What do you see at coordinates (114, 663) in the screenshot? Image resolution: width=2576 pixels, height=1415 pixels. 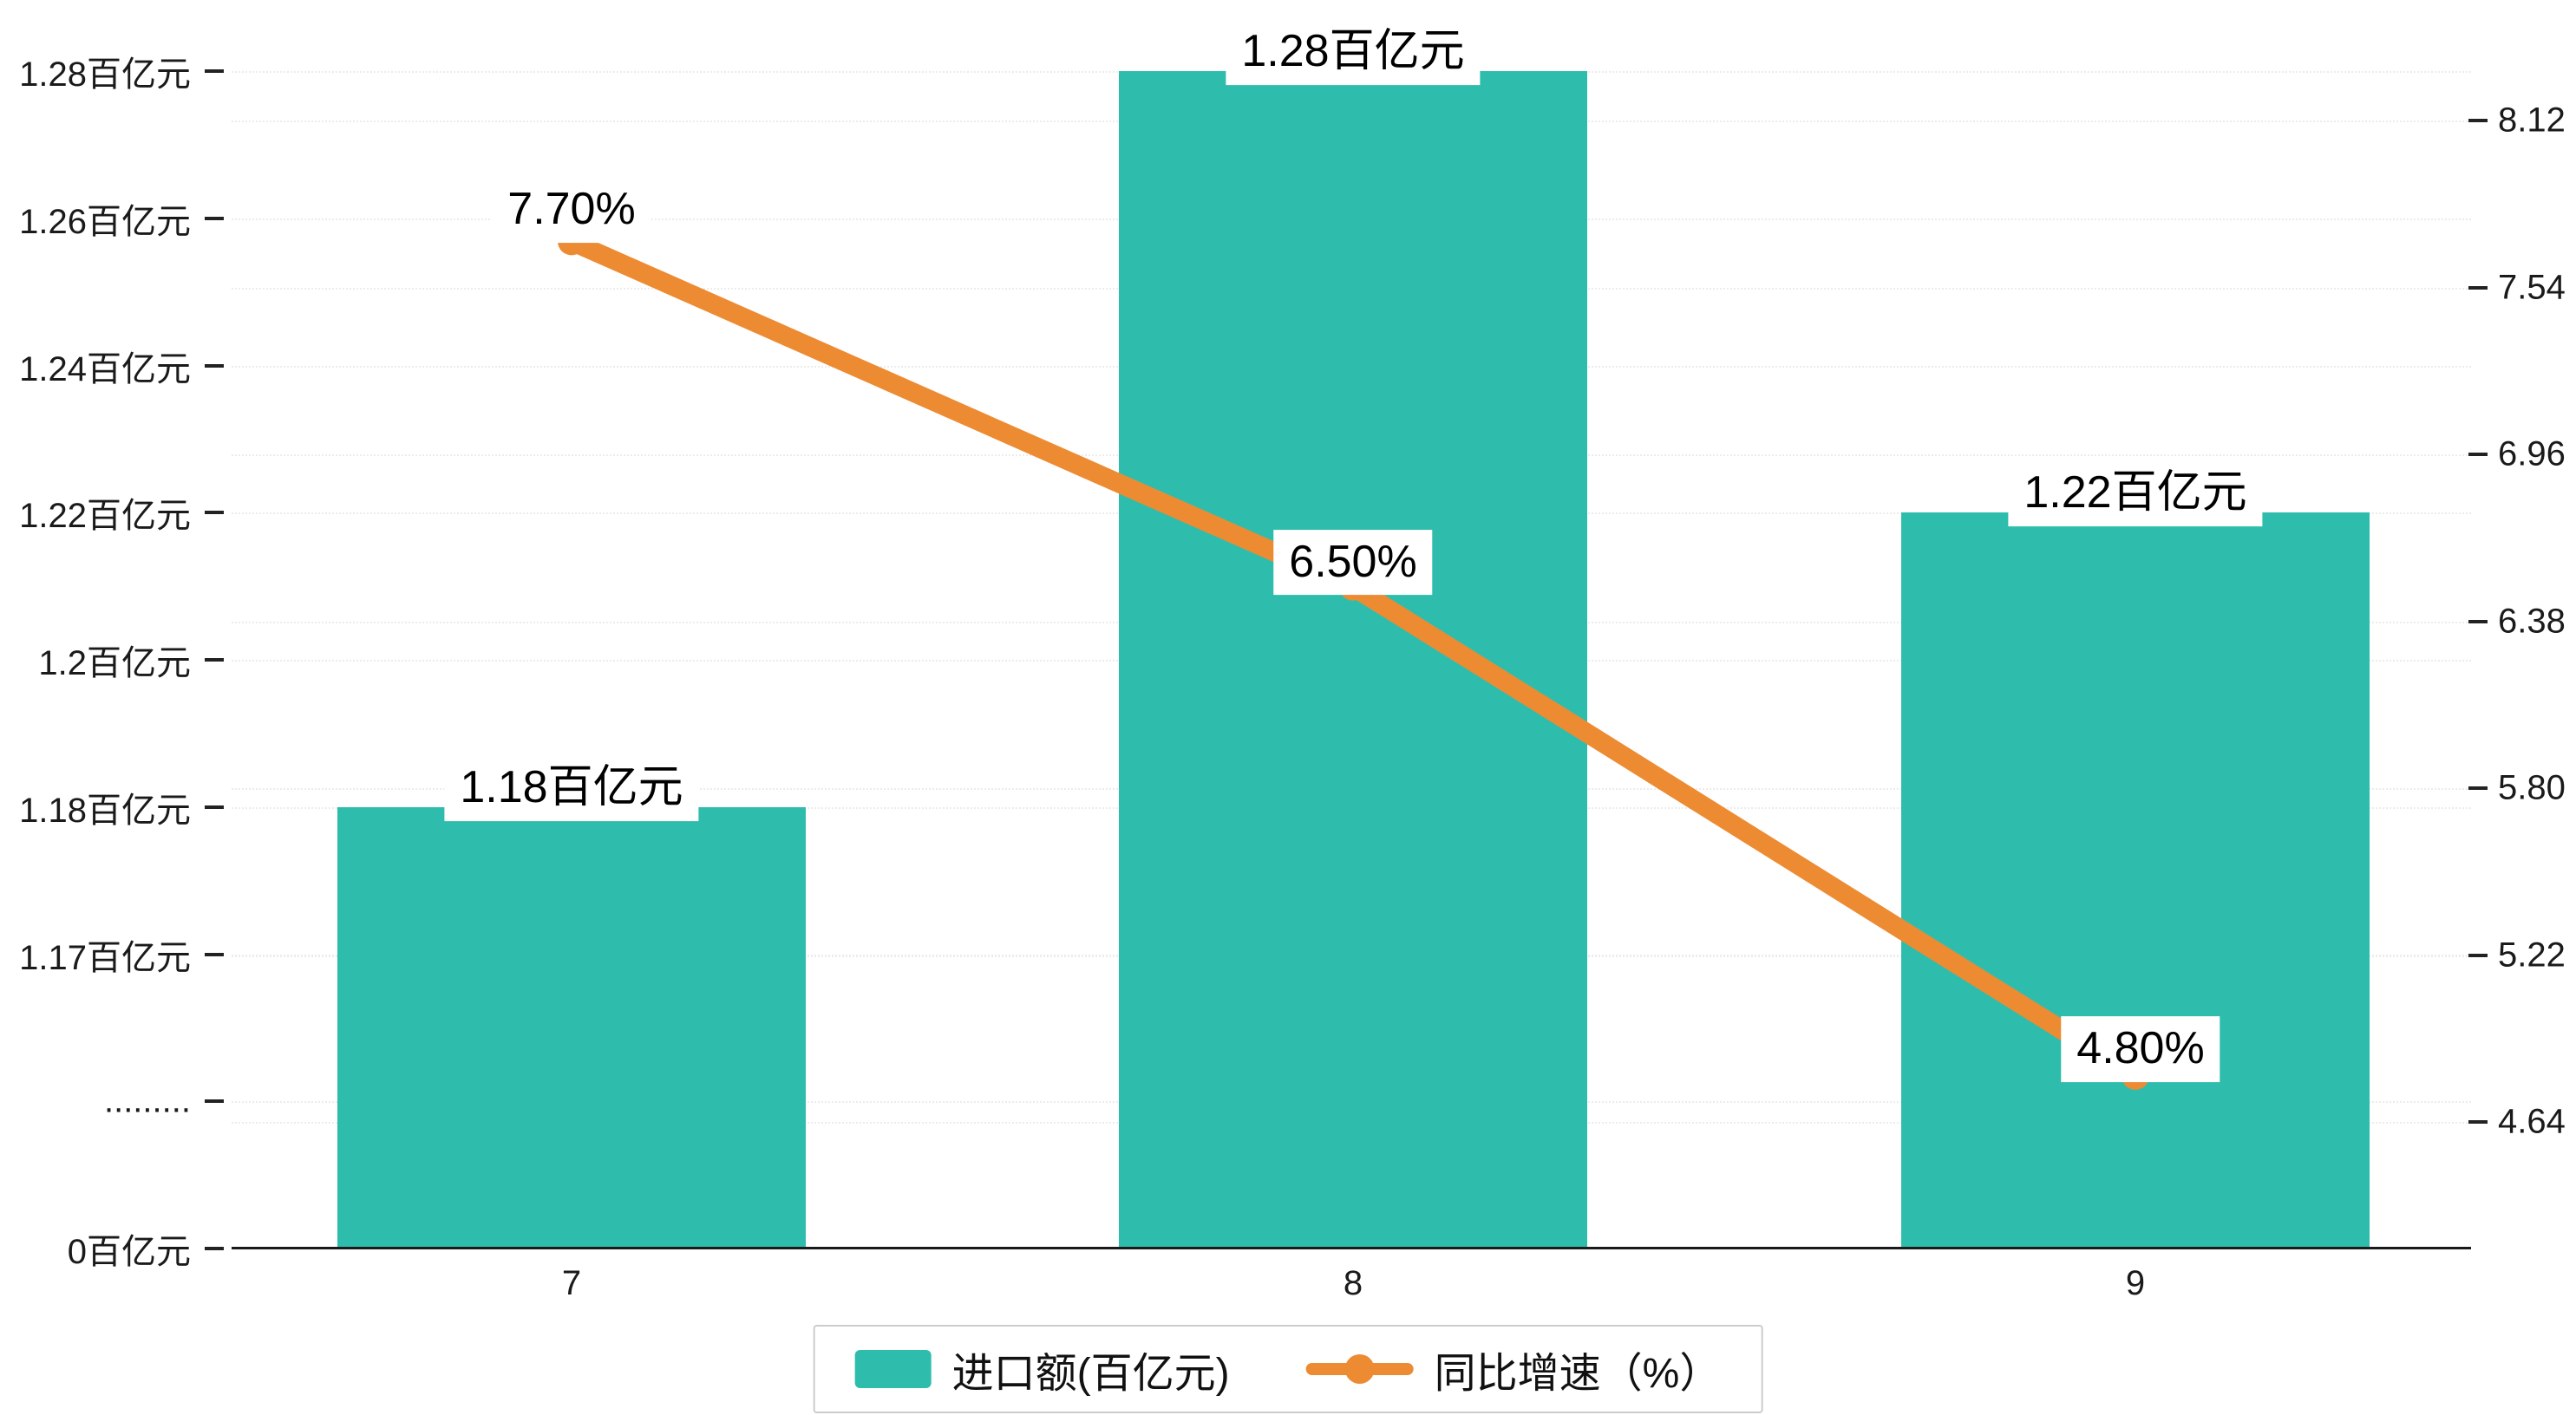 I see `left-axis-tick-label: 1.2百亿元` at bounding box center [114, 663].